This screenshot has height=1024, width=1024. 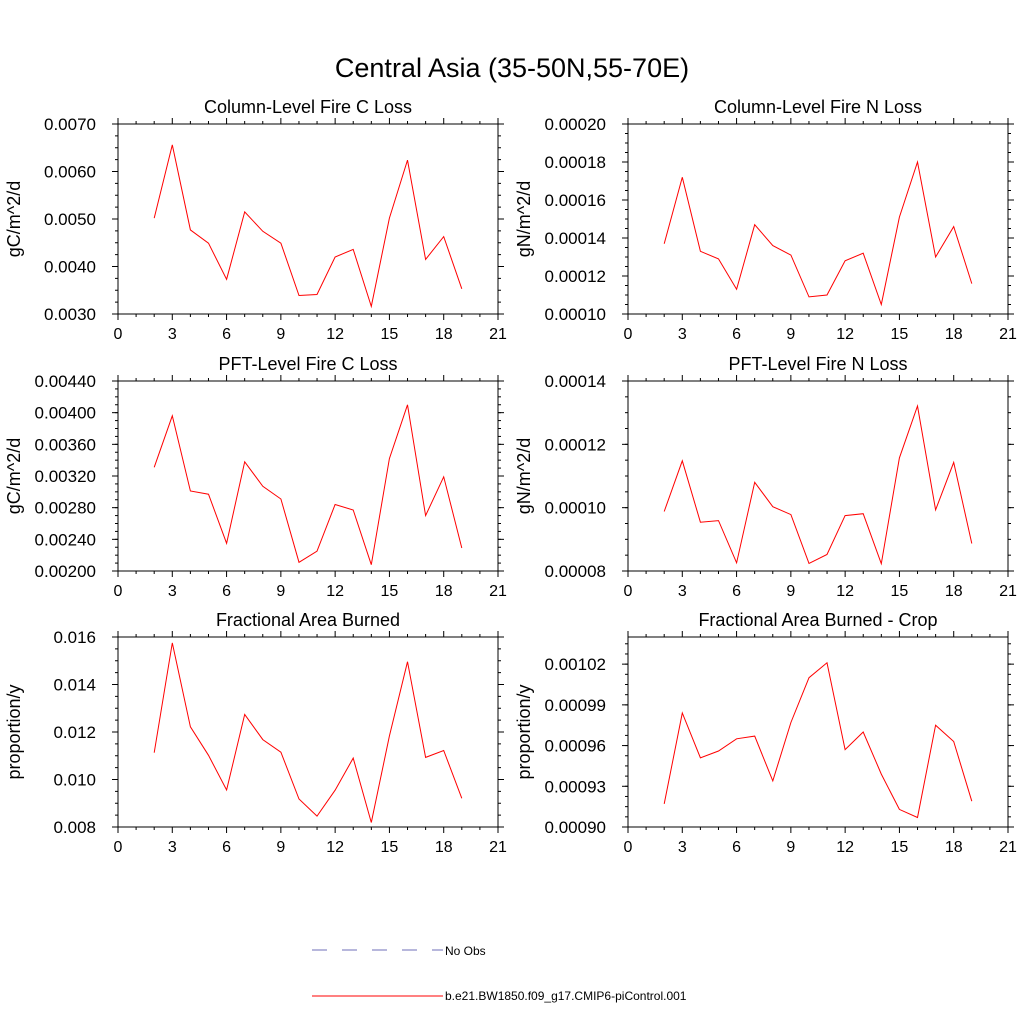 What do you see at coordinates (524, 219) in the screenshot?
I see `y-axis-label: gN/m^2/d` at bounding box center [524, 219].